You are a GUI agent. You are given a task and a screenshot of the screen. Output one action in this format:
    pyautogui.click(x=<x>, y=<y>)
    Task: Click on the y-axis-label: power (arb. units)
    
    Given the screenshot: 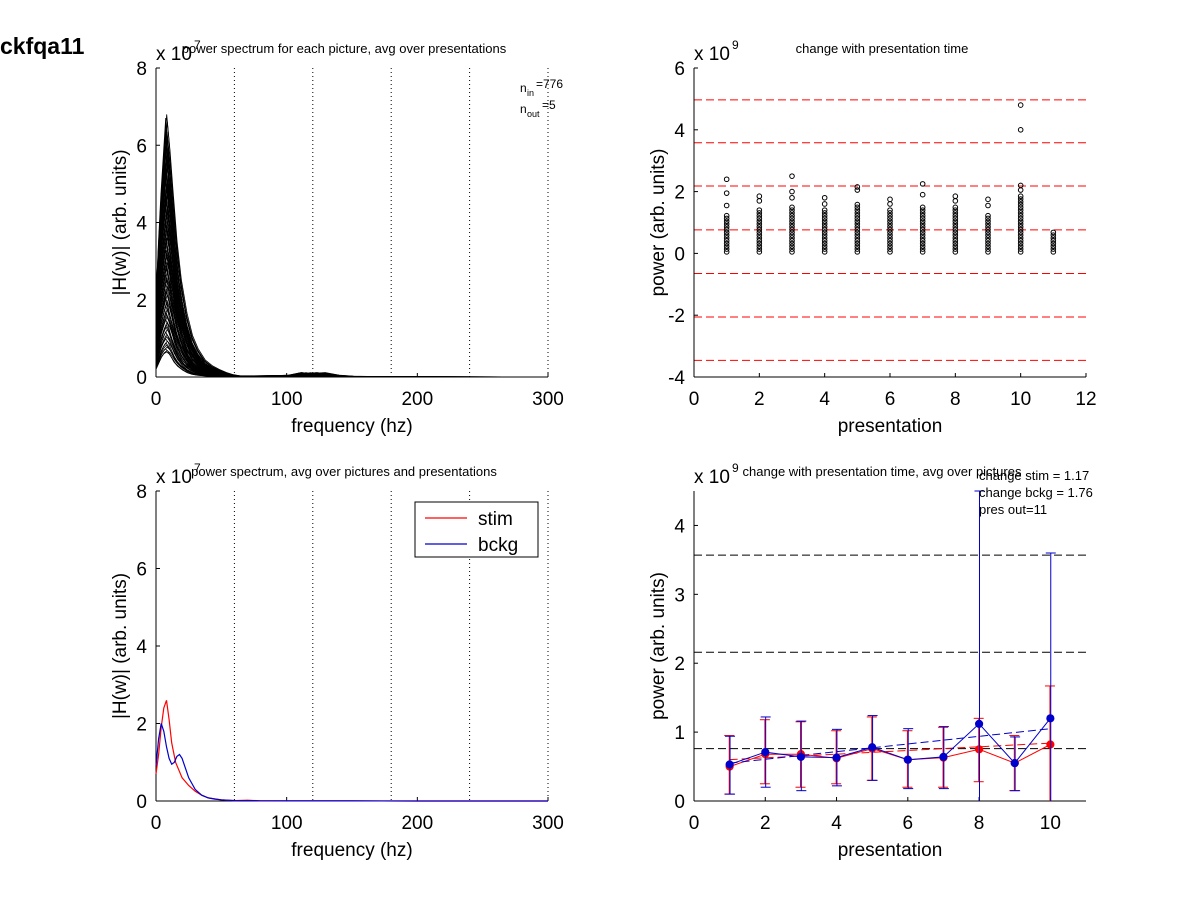 What is the action you would take?
    pyautogui.click(x=658, y=223)
    